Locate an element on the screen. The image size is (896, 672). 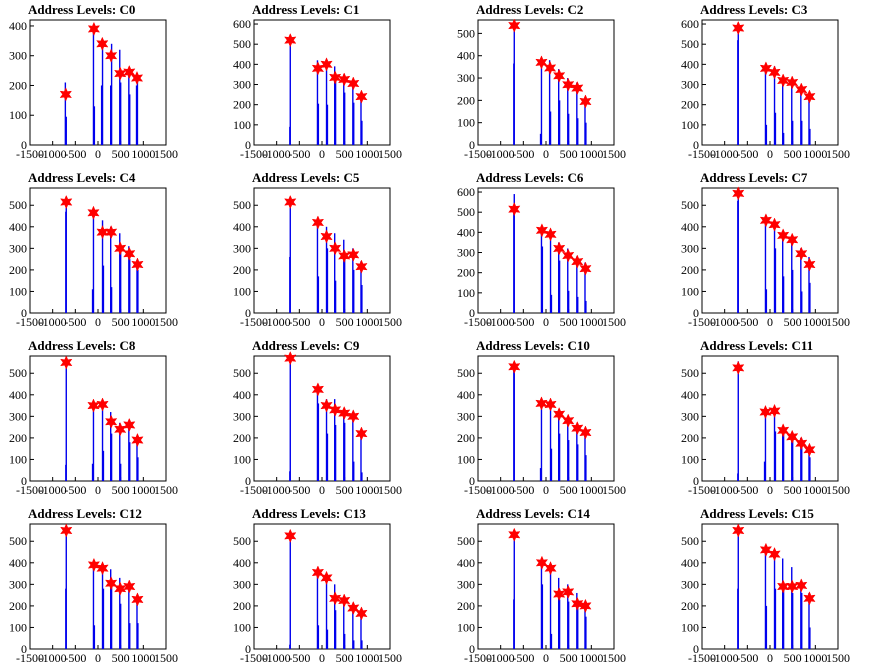
y-tick-label: 0 is located at coordinates (472, 481).